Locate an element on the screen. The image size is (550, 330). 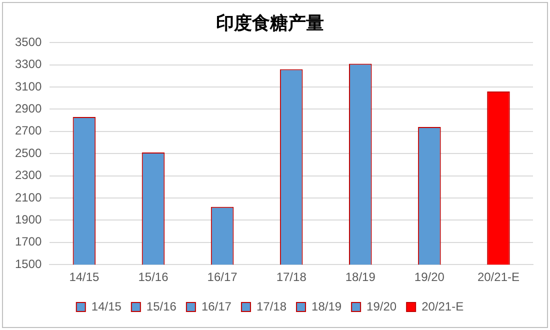
x-tick-label: 19/20 is located at coordinates (429, 277).